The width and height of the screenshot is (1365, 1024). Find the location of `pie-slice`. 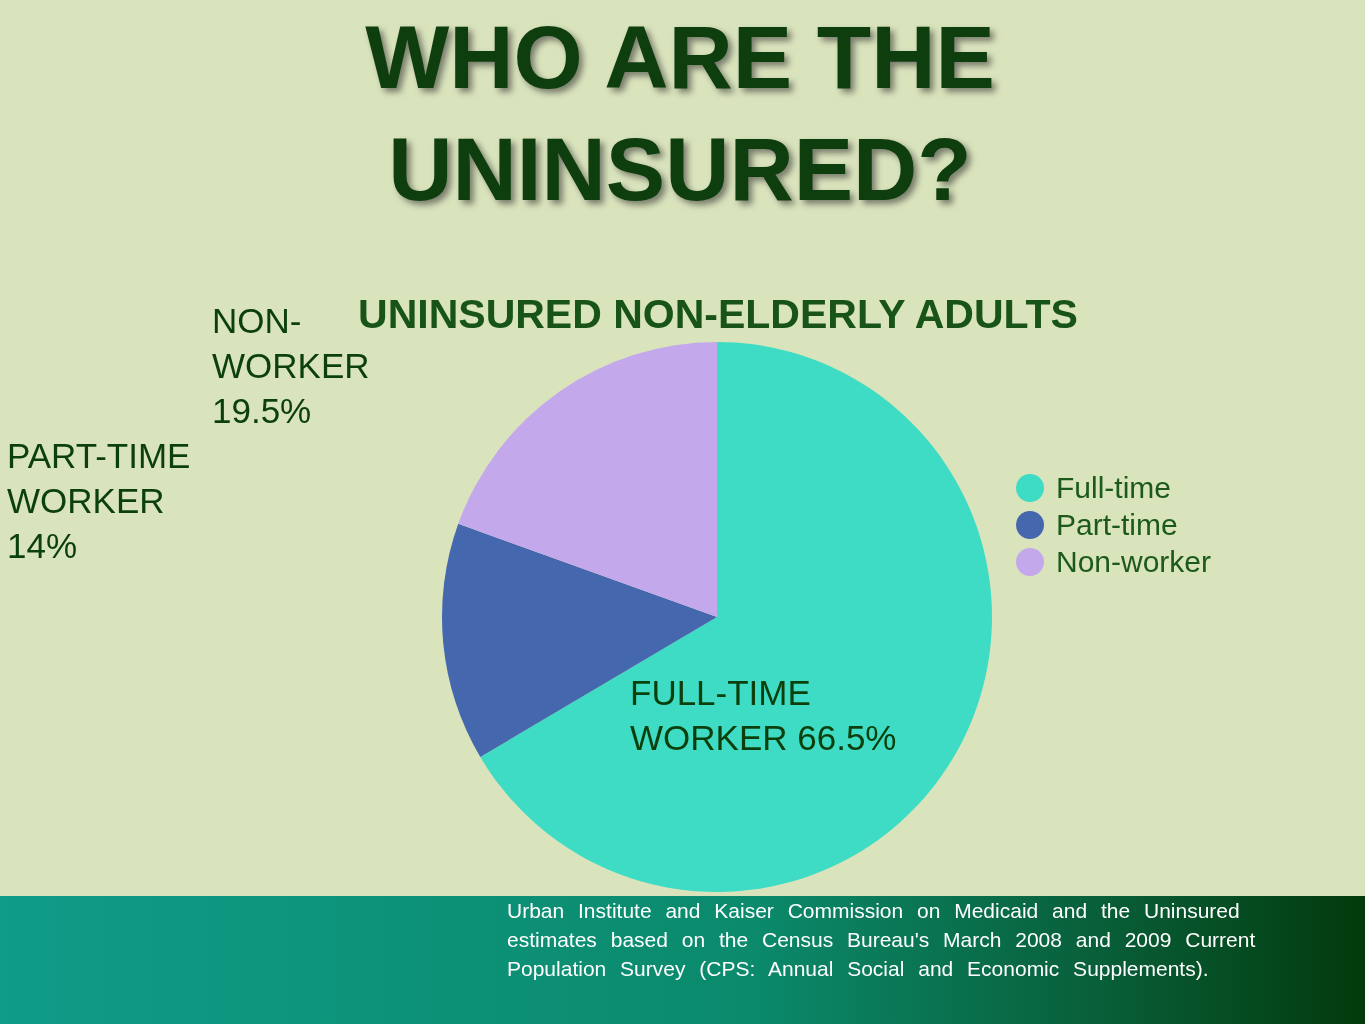

pie-slice is located at coordinates (587, 479).